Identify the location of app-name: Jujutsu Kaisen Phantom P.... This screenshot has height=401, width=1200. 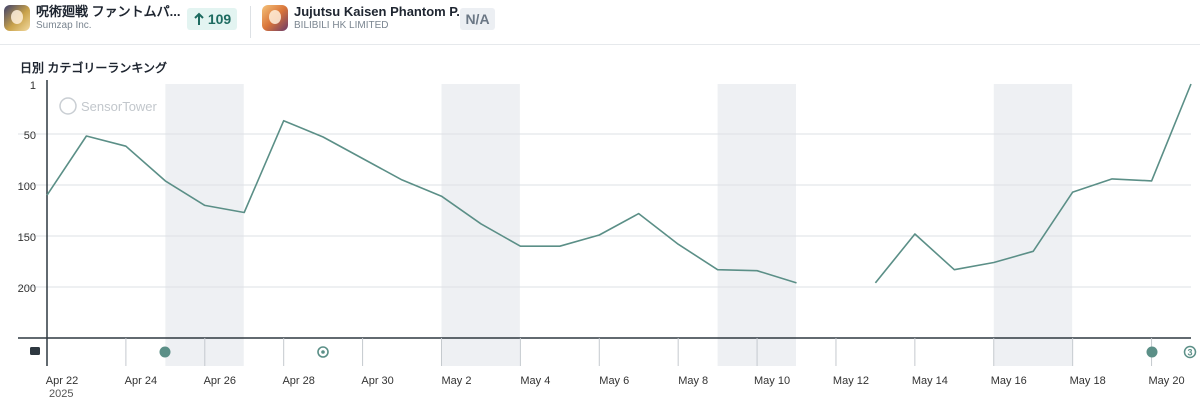
(381, 11).